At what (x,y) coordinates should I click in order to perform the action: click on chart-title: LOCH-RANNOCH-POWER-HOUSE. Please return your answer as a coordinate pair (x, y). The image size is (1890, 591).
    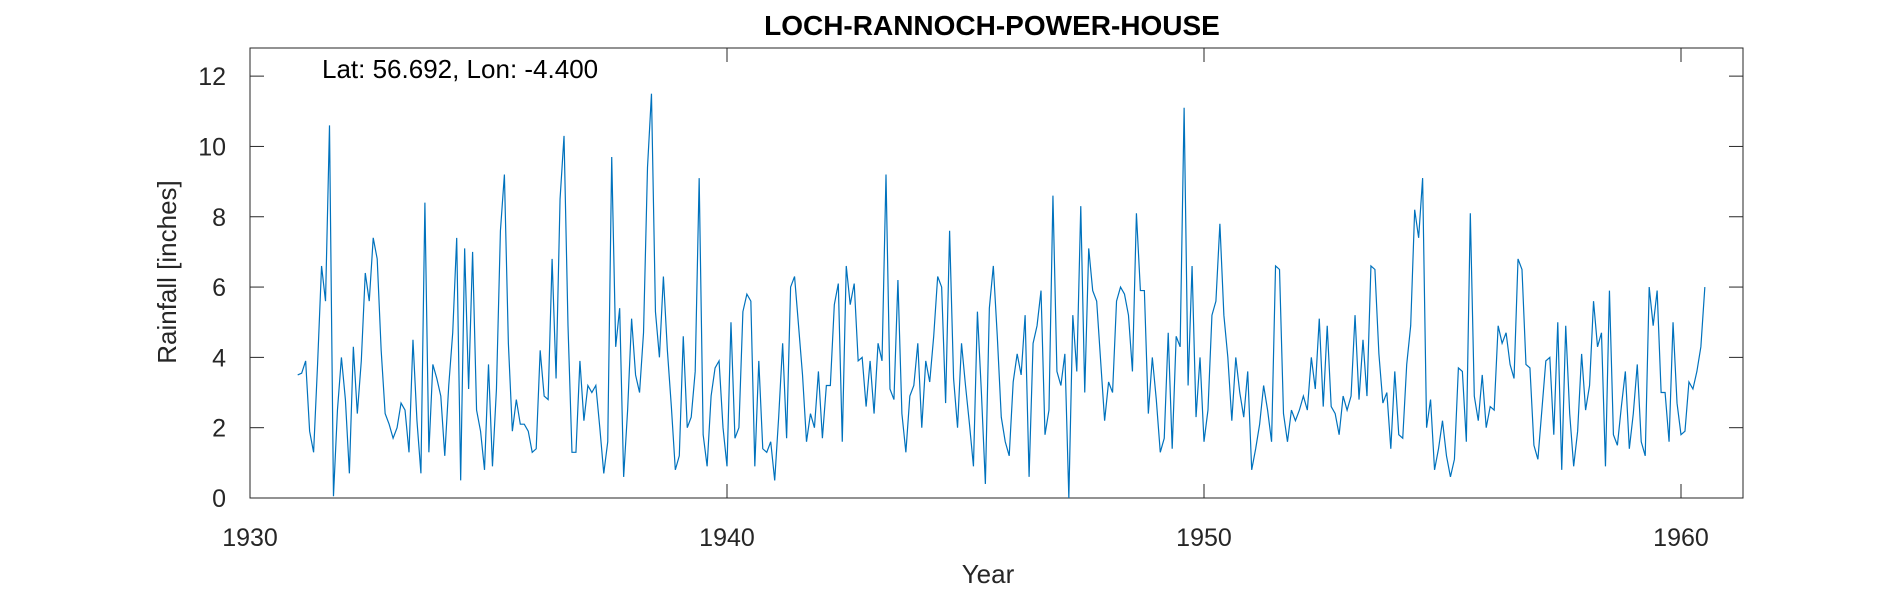
    Looking at the image, I should click on (992, 25).